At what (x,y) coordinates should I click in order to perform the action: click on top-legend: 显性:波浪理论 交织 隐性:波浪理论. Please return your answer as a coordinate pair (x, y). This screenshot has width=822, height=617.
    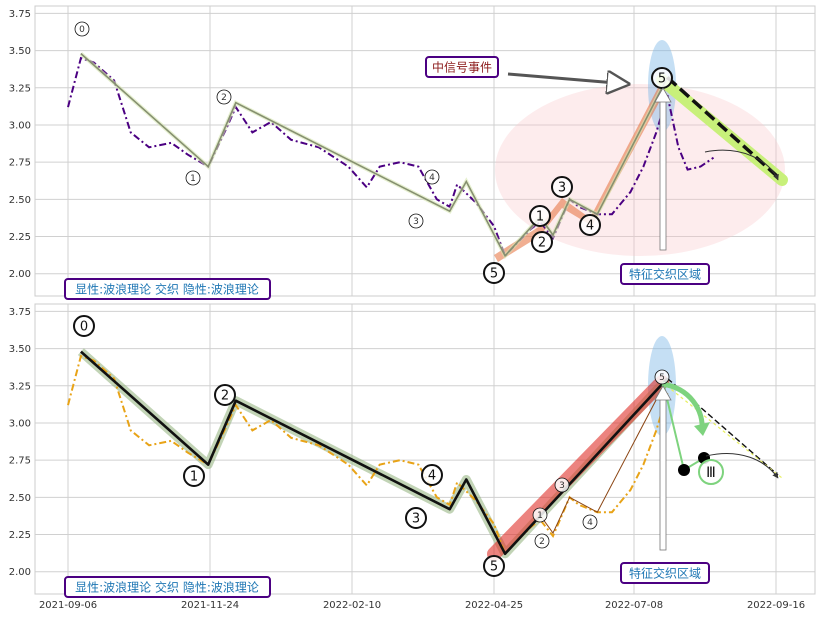
    Looking at the image, I should click on (167, 289).